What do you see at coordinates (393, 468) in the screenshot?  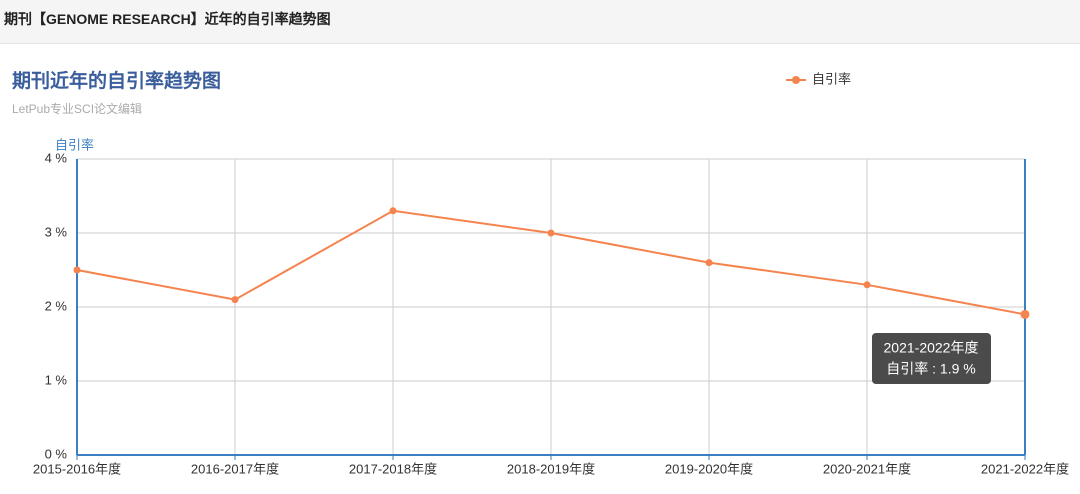 I see `x-tick-label: 2017-2018年度` at bounding box center [393, 468].